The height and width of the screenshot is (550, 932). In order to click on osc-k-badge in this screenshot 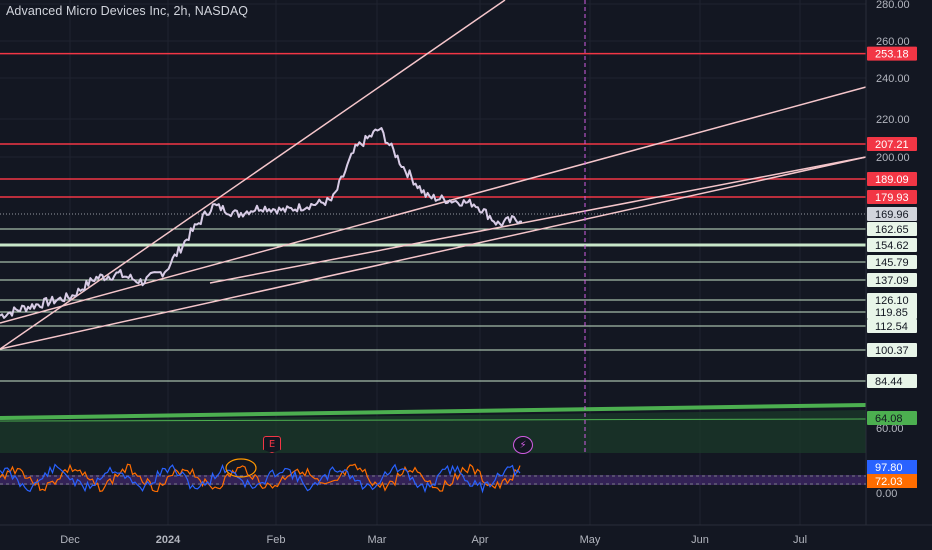, I will do `click(892, 467)`.